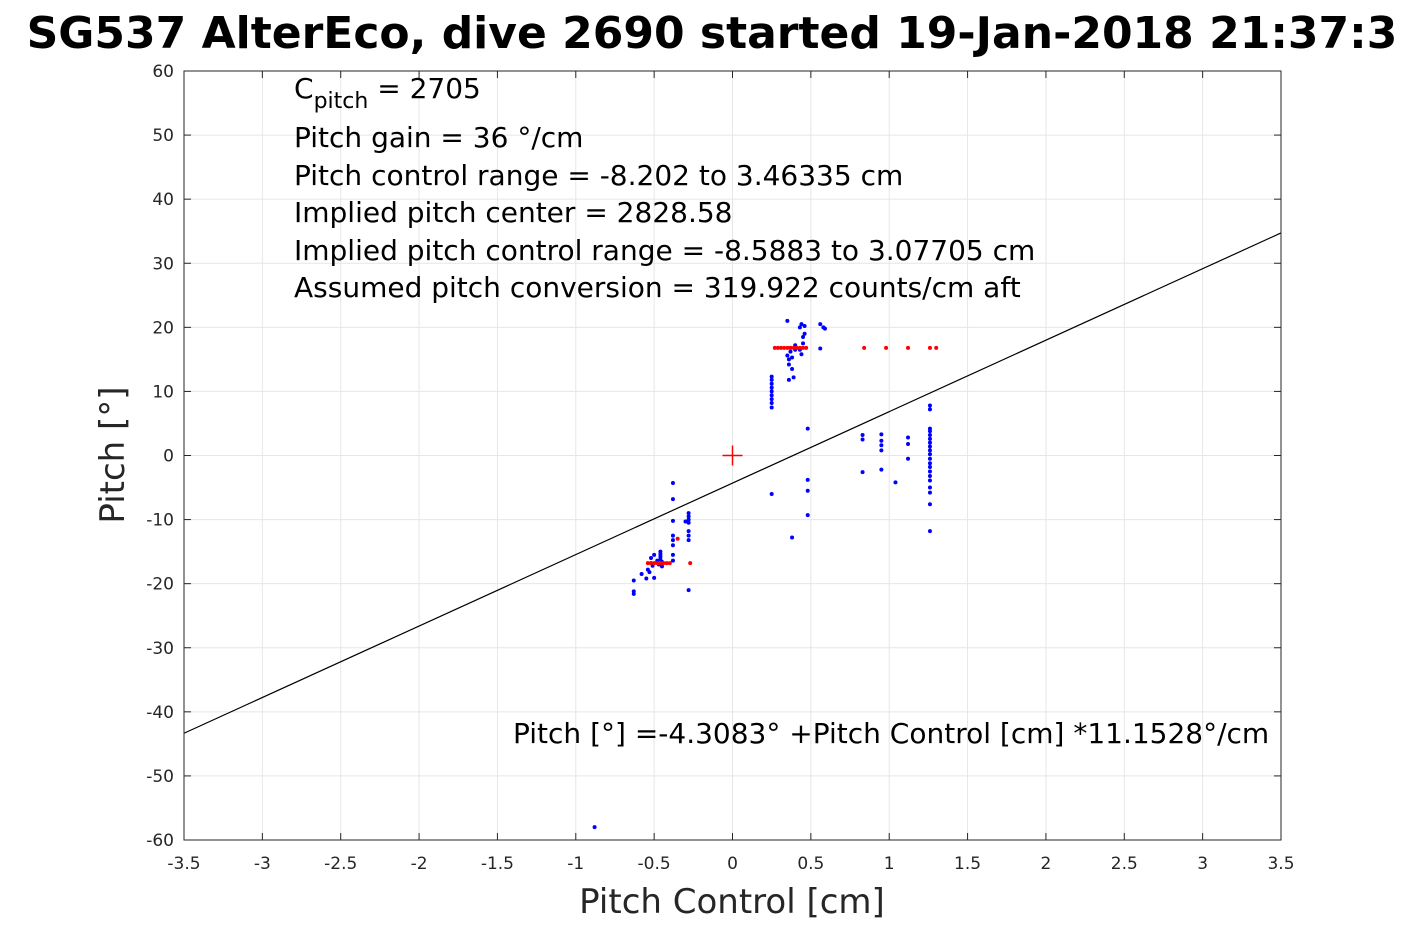 This screenshot has height=945, width=1417. What do you see at coordinates (387, 93) in the screenshot?
I see `cpitch-annotation: Cpitch = 2705` at bounding box center [387, 93].